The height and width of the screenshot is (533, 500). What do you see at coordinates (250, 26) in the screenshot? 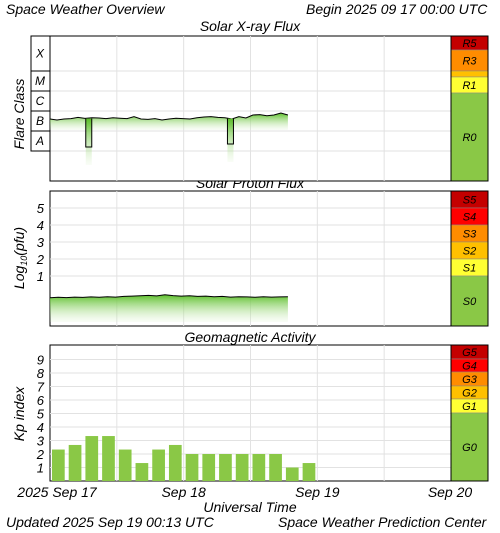
I see `xray-title: Solar X-ray Flux` at bounding box center [250, 26].